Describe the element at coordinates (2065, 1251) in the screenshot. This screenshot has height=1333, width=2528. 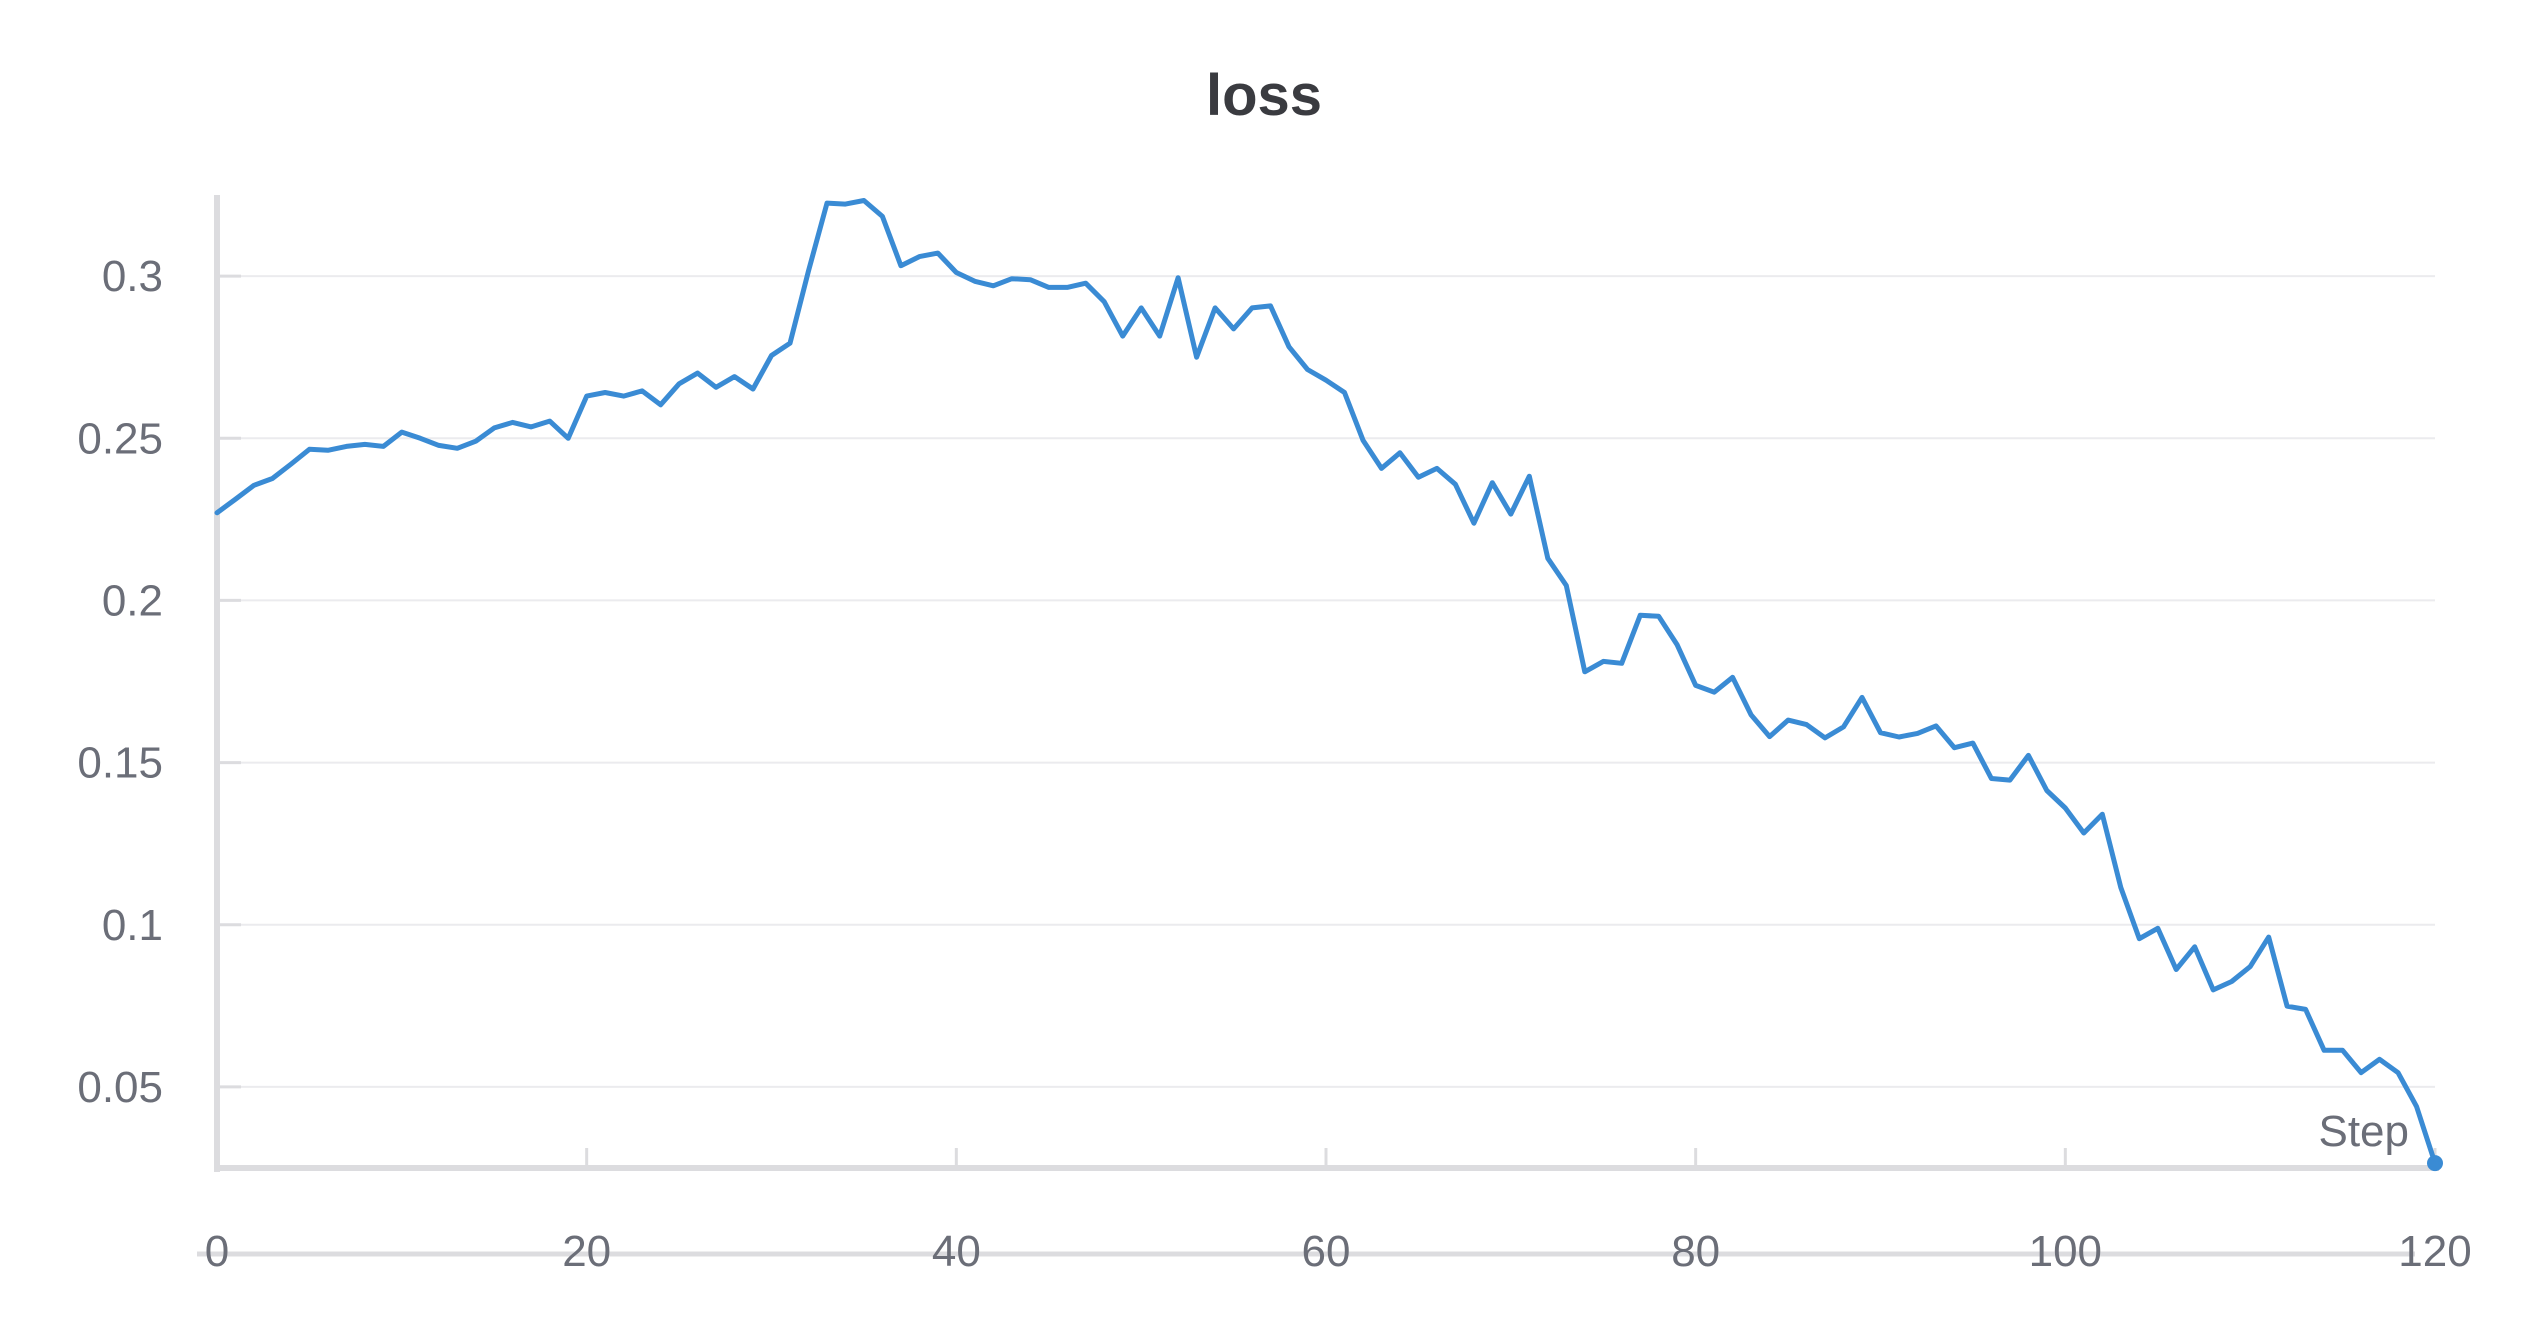
I see `x-tick-label: 100` at that location.